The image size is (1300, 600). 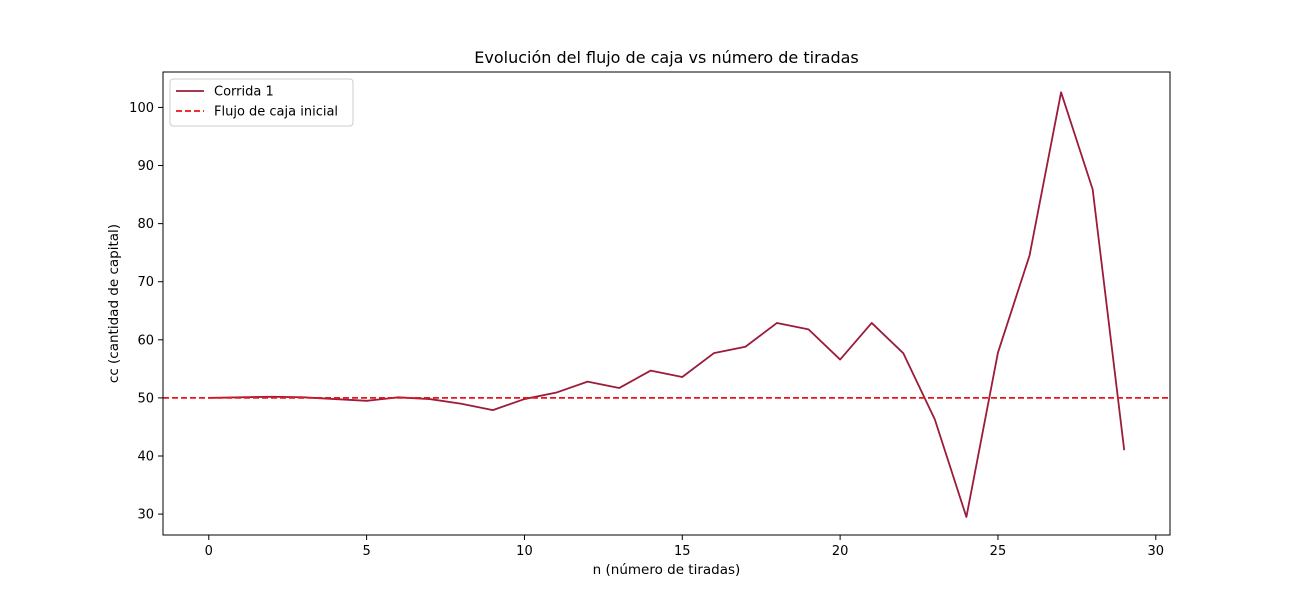 I want to click on x-axis-ticks: 0 5 10 15 20 25 30, so click(x=684, y=547).